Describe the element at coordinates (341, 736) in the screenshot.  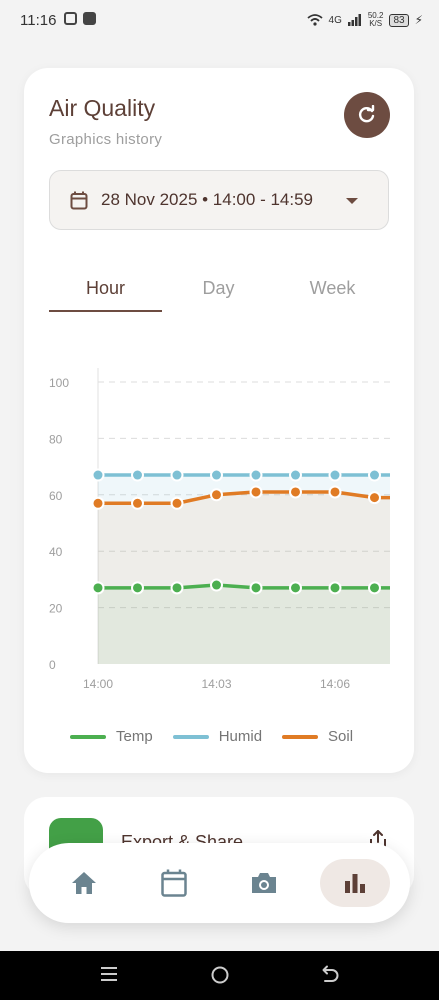
I see `legend-label-soil: Soil` at that location.